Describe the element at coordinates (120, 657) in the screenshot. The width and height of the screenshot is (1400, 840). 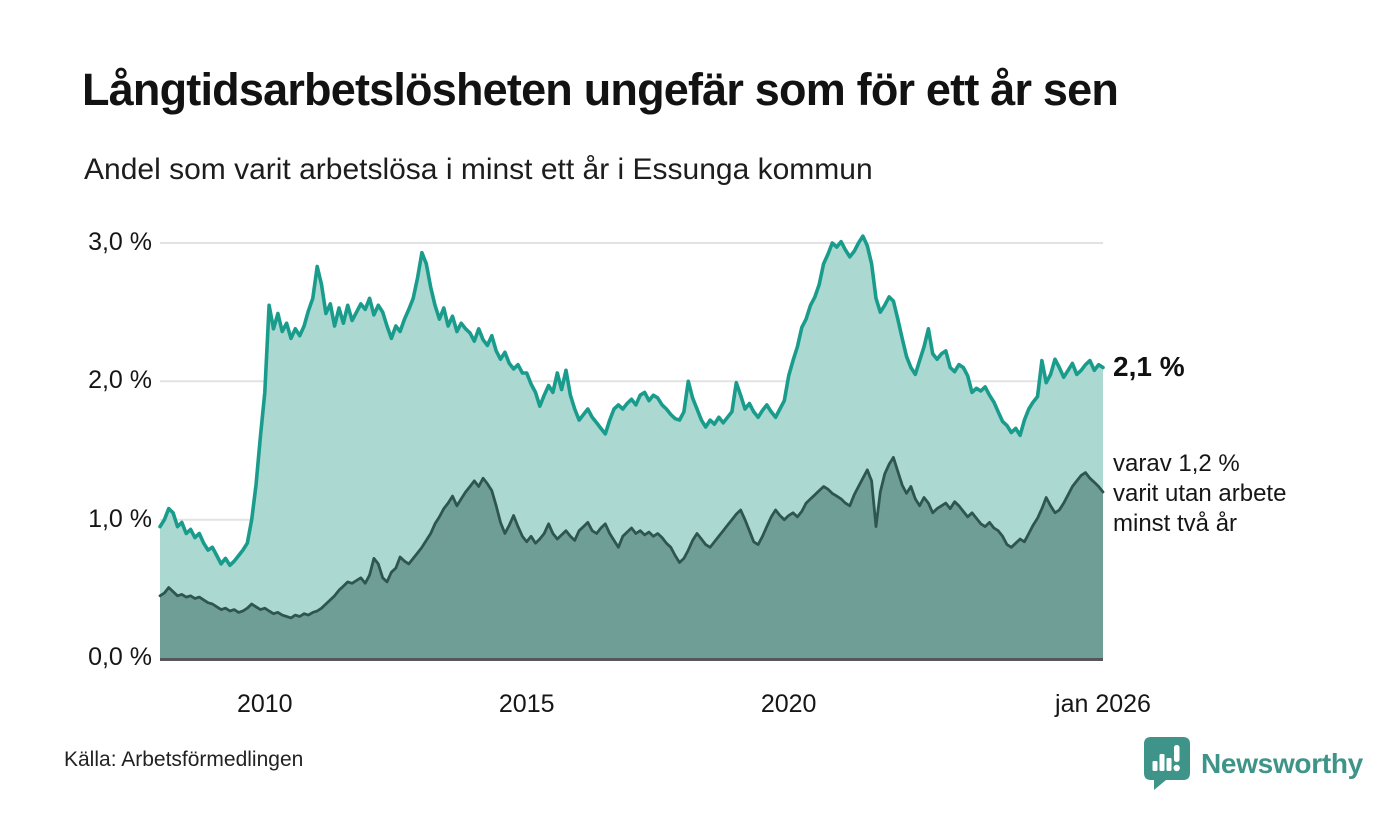
I see `y-axis-label: 0,0 %` at that location.